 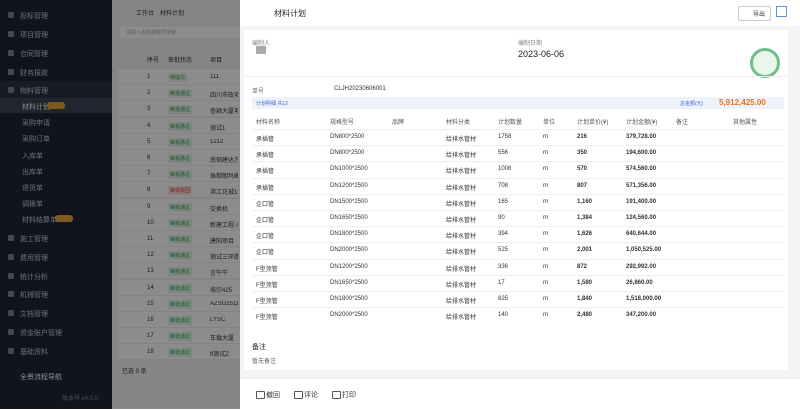 What do you see at coordinates (34, 315) in the screenshot?
I see `menu-item: 文档管理` at bounding box center [34, 315].